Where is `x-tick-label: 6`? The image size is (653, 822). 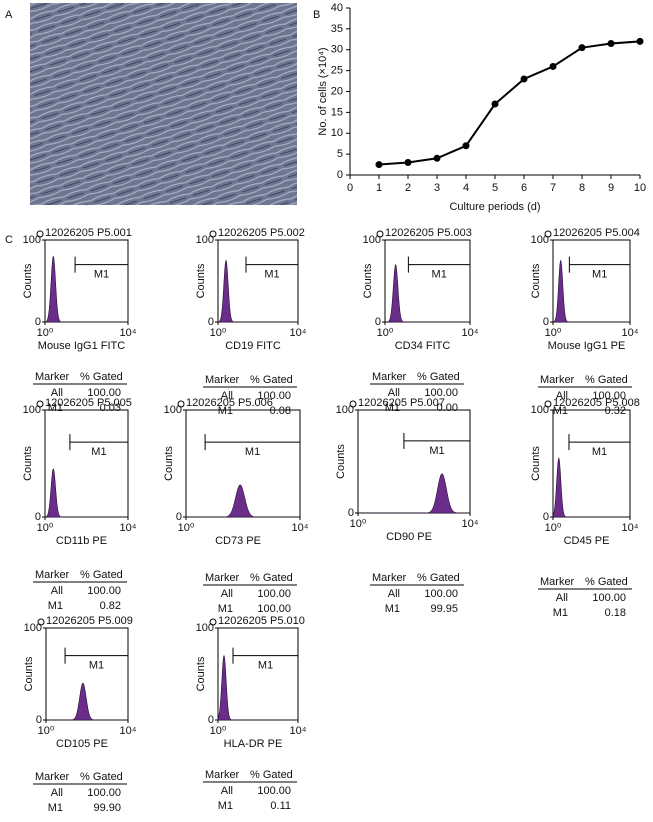
x-tick-label: 6 is located at coordinates (524, 188).